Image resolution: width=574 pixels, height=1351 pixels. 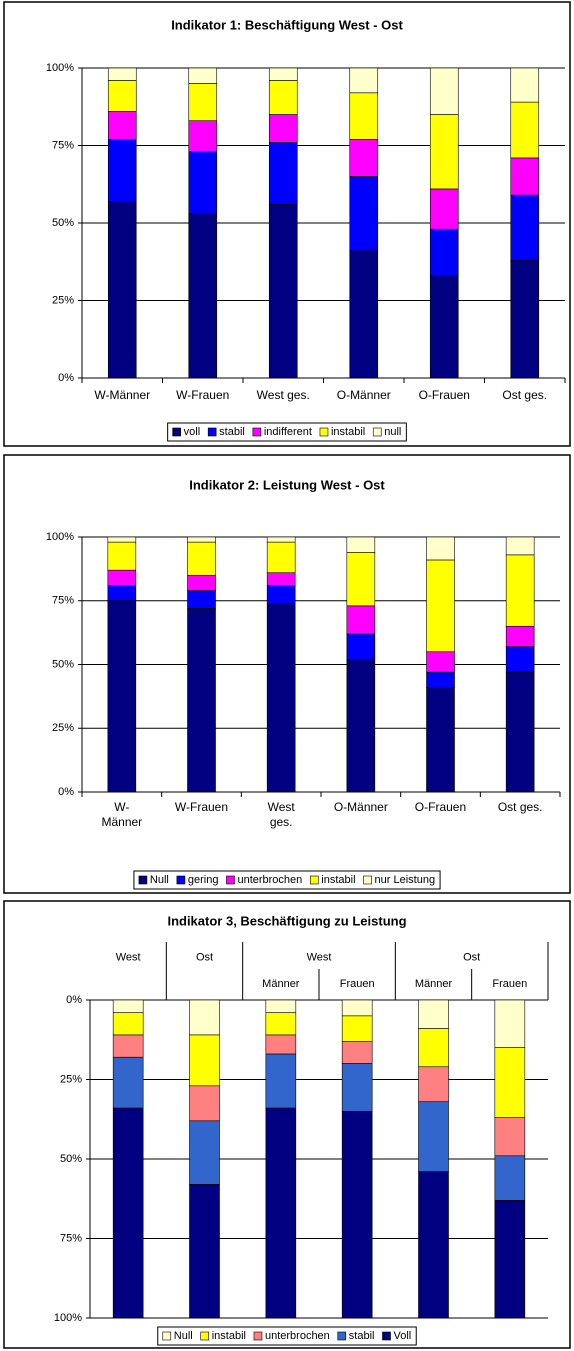 I want to click on legend: voll stabil indifferent instabil null, so click(x=287, y=432).